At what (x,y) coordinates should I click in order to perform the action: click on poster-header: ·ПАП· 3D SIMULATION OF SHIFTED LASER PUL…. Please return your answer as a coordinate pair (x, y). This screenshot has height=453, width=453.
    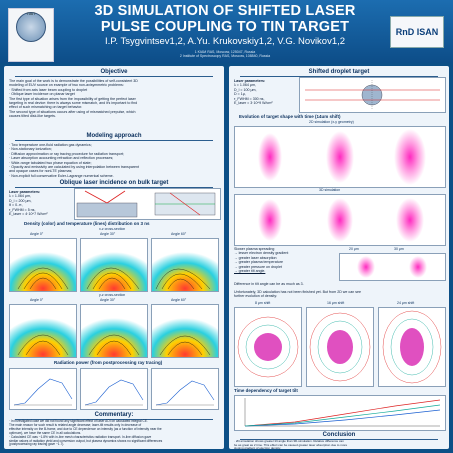
    Looking at the image, I should click on (226, 31).